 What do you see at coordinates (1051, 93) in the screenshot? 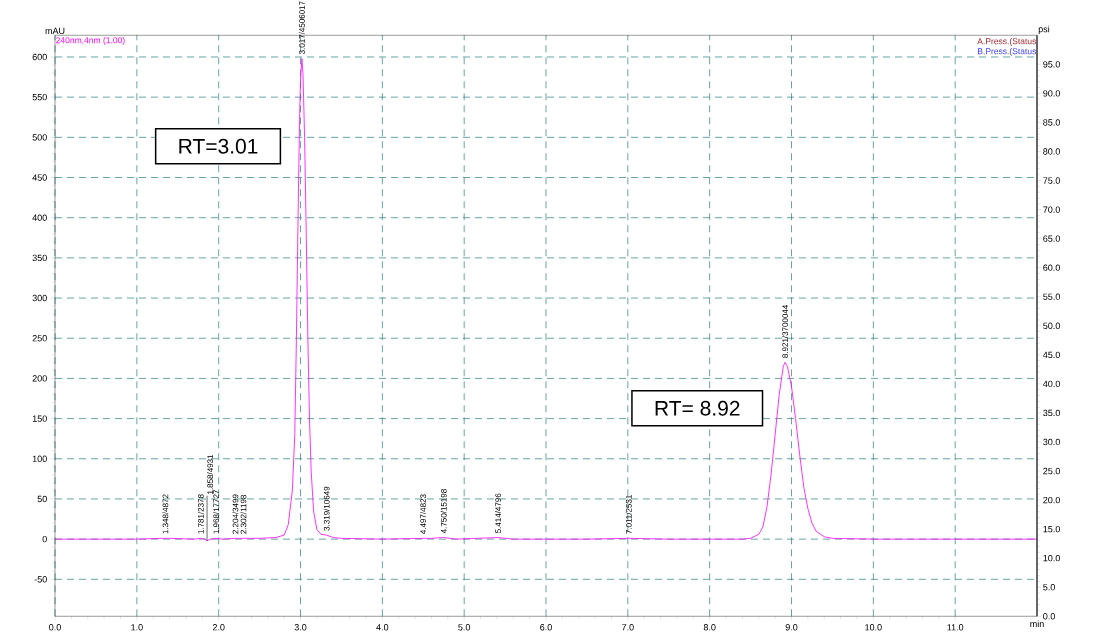
I see `y2-tick-label: 90.0` at bounding box center [1051, 93].